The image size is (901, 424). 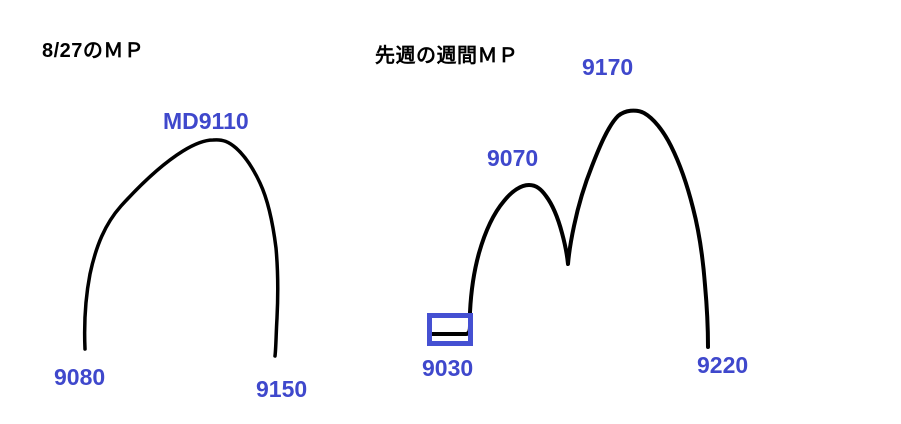 What do you see at coordinates (181, 248) in the screenshot?
I see `left-profile-curve` at bounding box center [181, 248].